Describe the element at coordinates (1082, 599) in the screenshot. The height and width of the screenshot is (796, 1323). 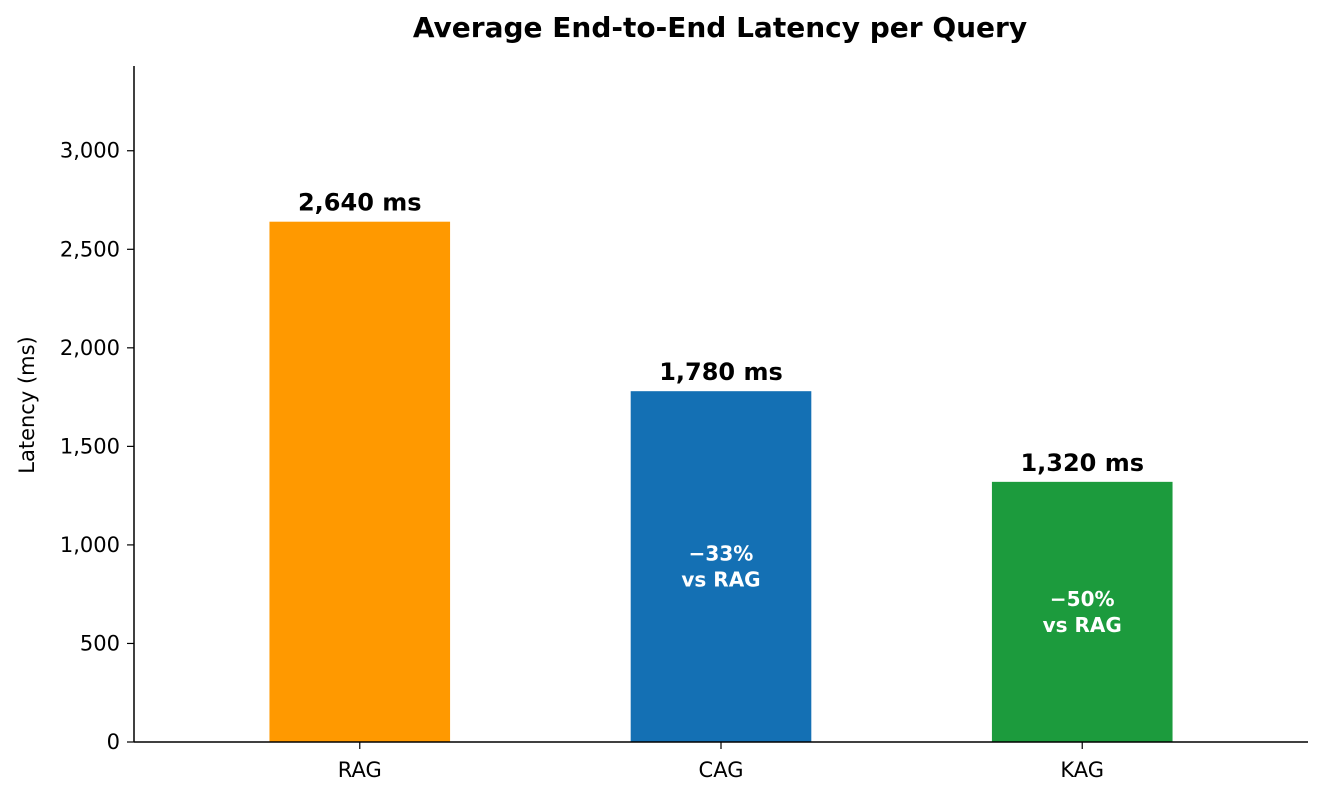
I see `bar-annotation-change: −50%` at that location.